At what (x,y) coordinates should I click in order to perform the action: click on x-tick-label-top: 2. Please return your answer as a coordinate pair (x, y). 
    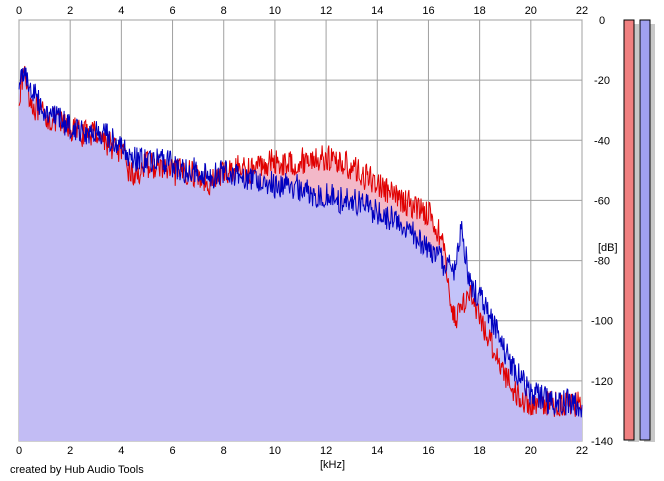
    Looking at the image, I should click on (70, 11).